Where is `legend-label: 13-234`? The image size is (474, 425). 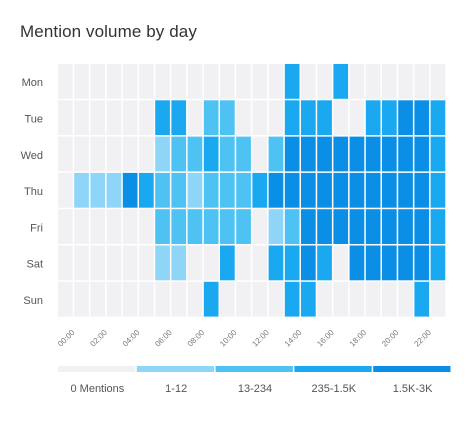 legend-label: 13-234 is located at coordinates (255, 389).